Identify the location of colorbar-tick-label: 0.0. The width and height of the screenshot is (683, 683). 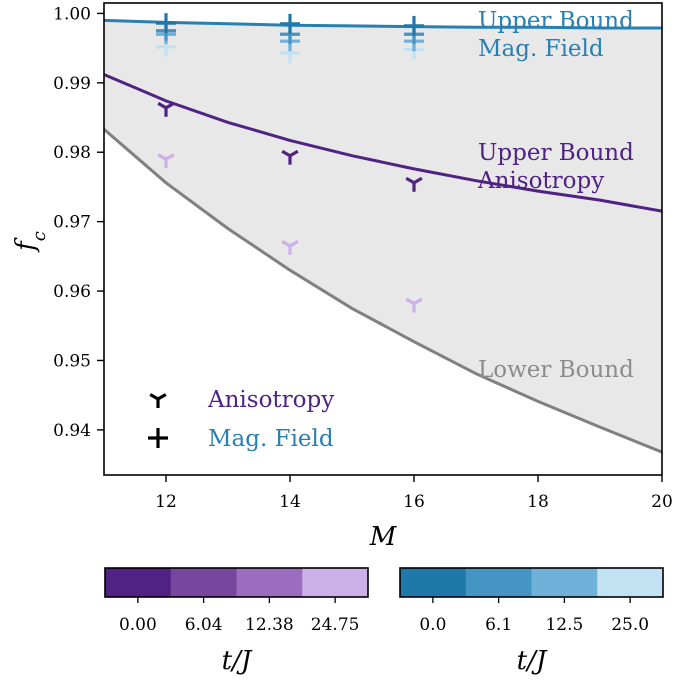
(432, 625).